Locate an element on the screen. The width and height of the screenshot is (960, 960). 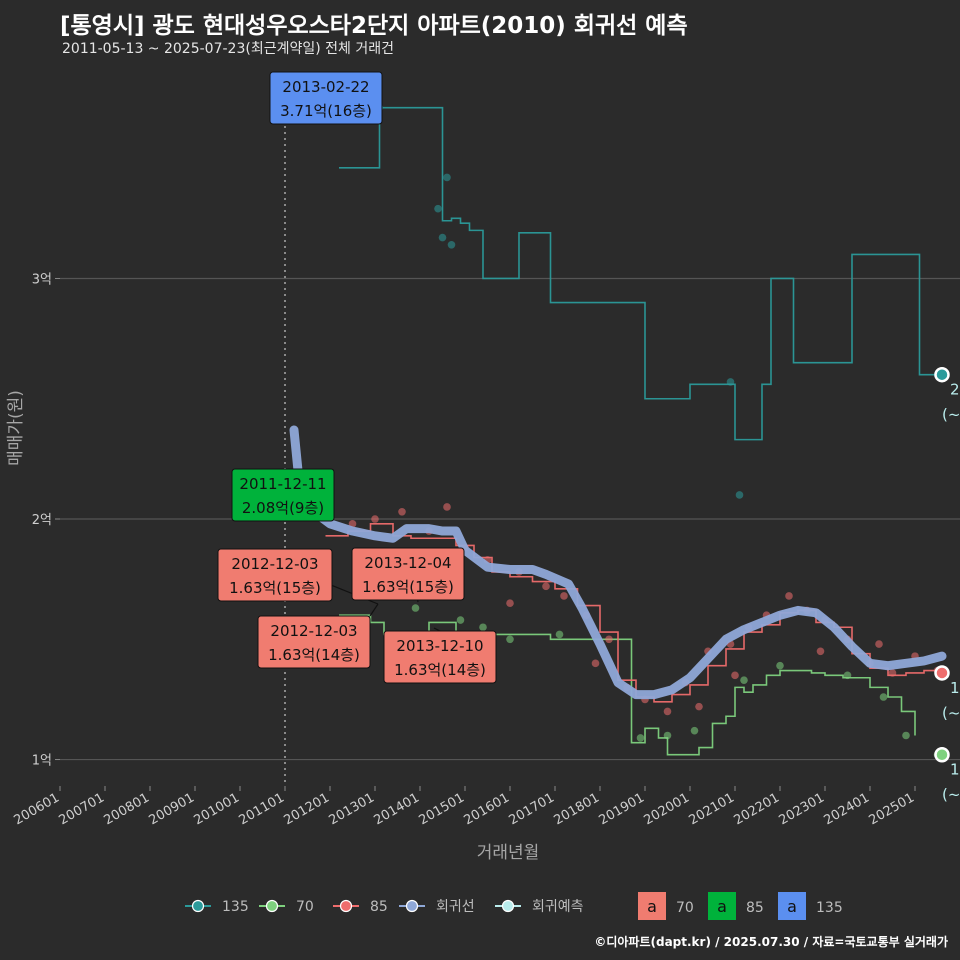
x-tick-label: 202301 is located at coordinates (802, 809).